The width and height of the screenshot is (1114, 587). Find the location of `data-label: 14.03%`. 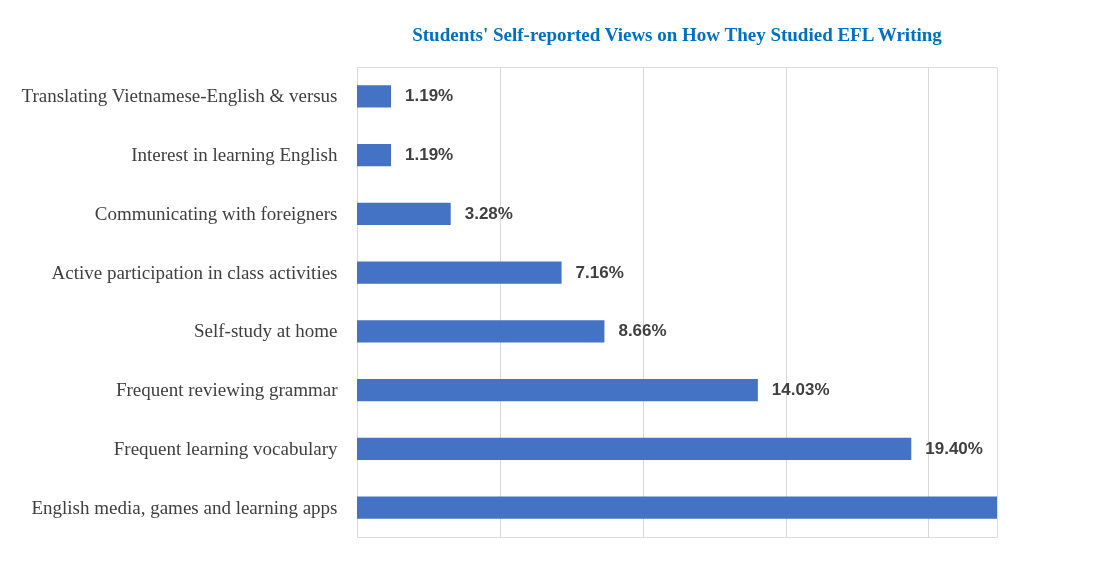

data-label: 14.03% is located at coordinates (800, 390).